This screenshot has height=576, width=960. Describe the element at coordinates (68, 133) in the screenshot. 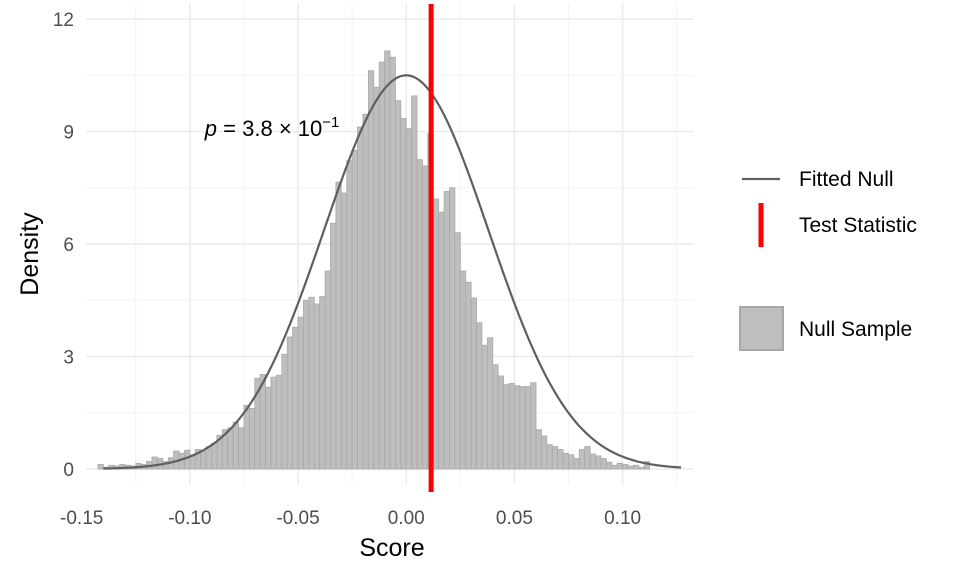

I see `y-tick-label: 9` at that location.